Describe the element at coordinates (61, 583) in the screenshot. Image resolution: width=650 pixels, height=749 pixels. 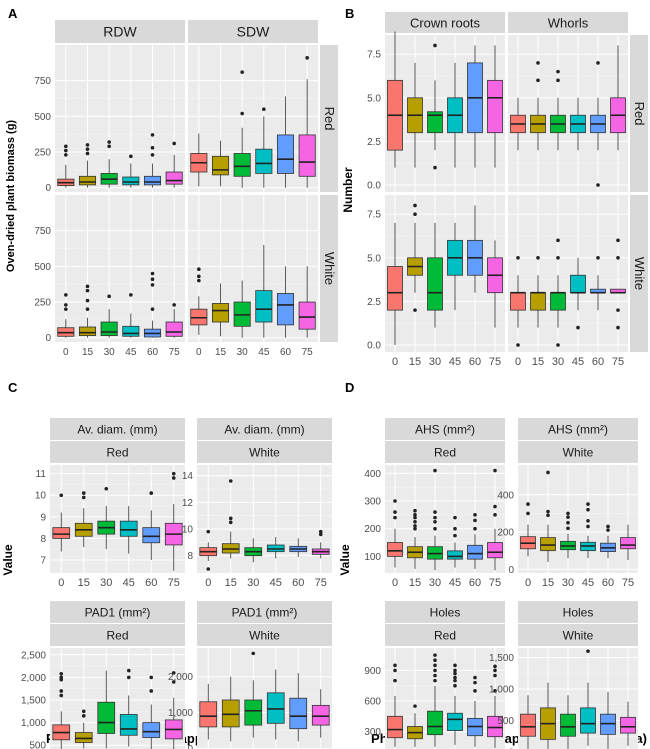
I see `x-tick-label: 0` at that location.